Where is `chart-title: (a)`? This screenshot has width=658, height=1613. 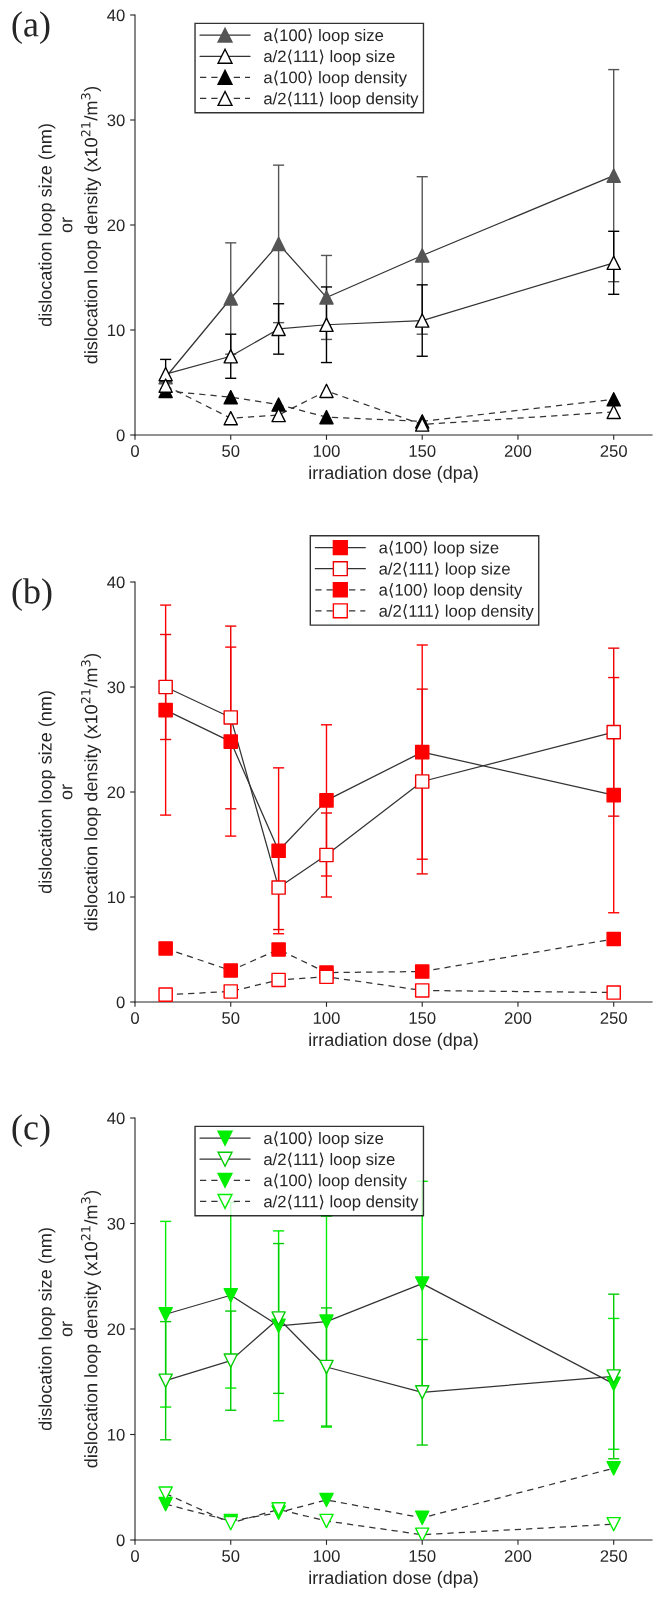 chart-title: (a) is located at coordinates (31, 27).